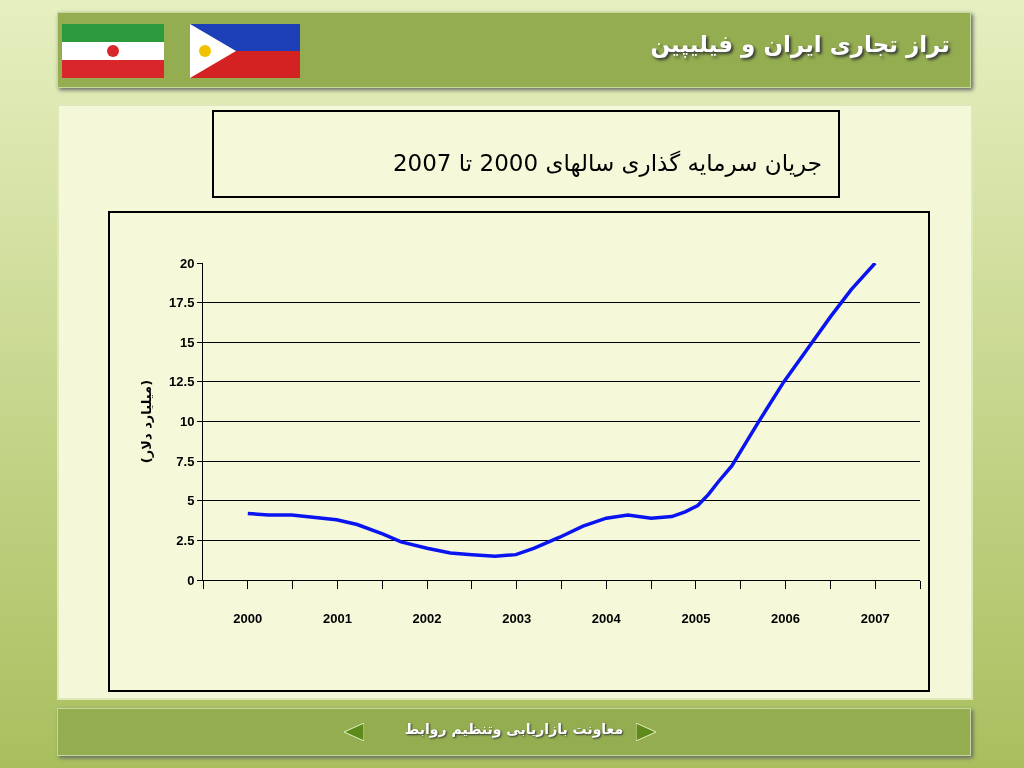 The height and width of the screenshot is (768, 1024). Describe the element at coordinates (696, 618) in the screenshot. I see `x-tick-label: 2005` at that location.